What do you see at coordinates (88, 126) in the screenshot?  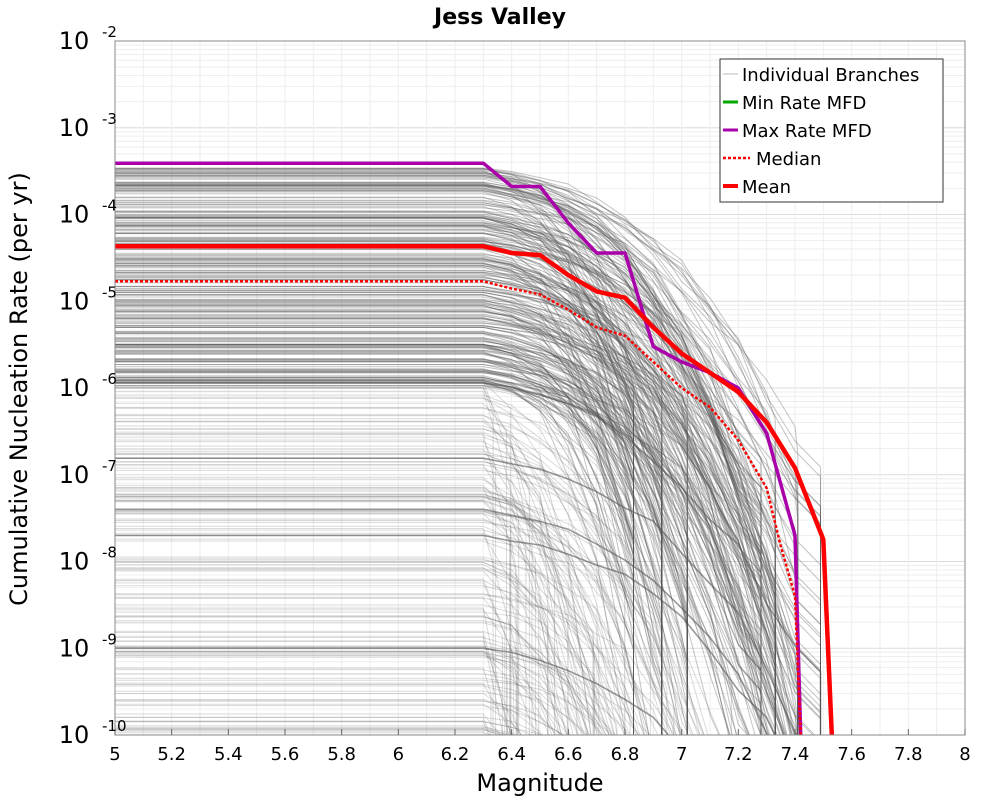 I see `y-tick-label: 10 -3` at bounding box center [88, 126].